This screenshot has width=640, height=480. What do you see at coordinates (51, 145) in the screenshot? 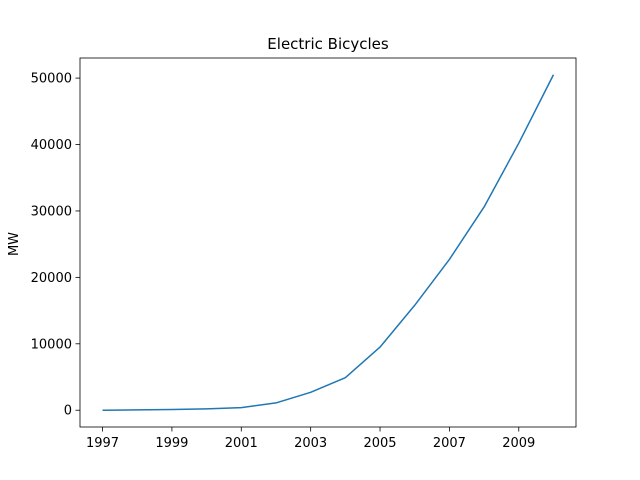
I see `y-tick-label: 40000` at bounding box center [51, 145].